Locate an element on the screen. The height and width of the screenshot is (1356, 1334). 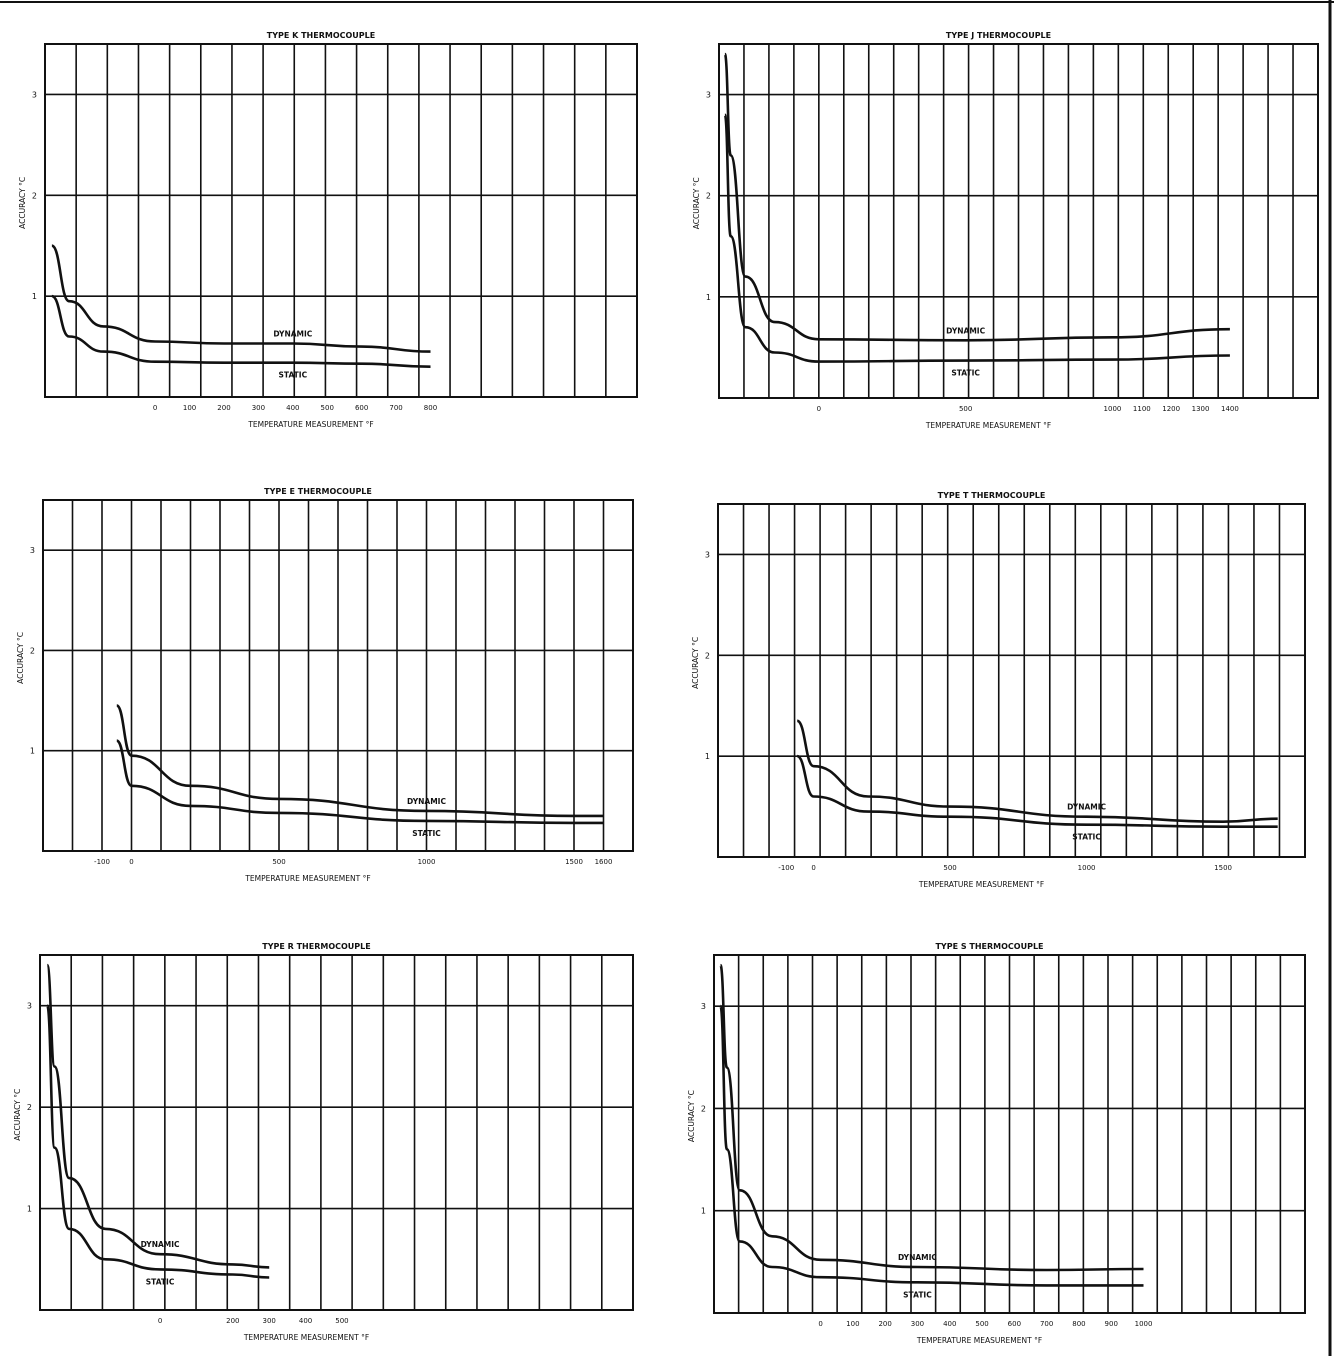
x-tick-label: 1400 is located at coordinates (1230, 409).